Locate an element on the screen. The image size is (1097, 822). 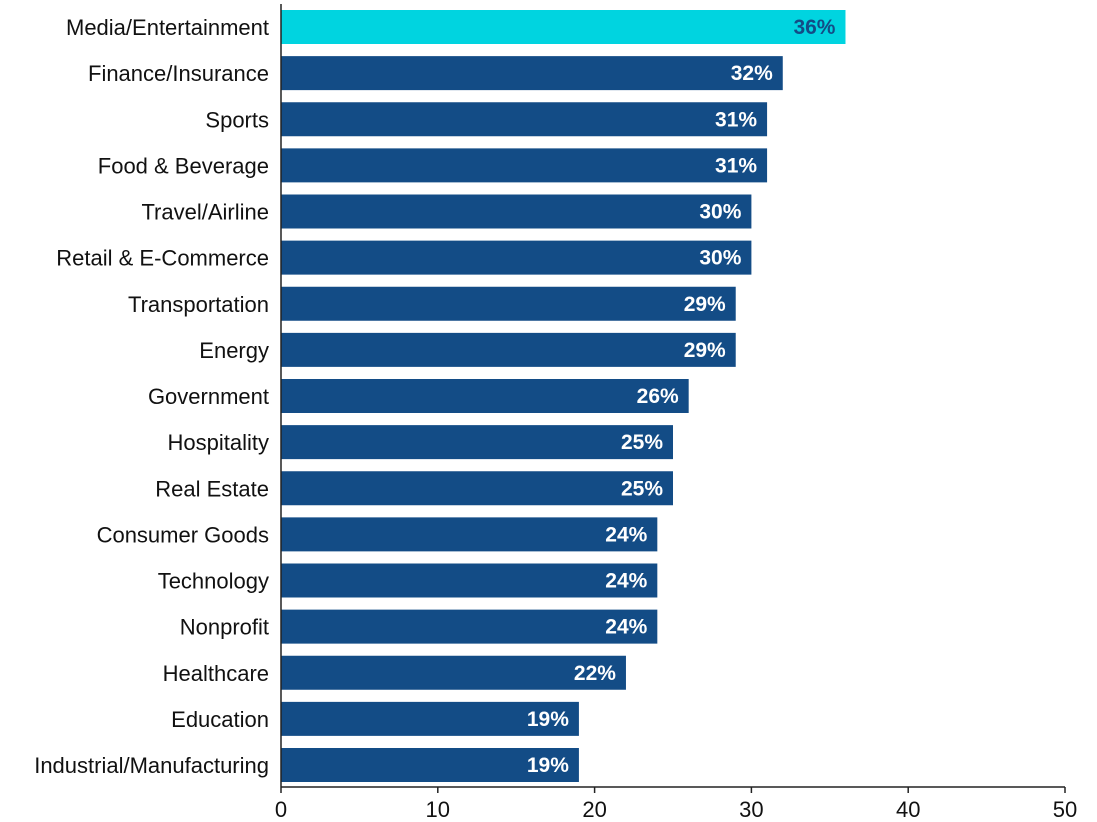
category-label-consumer-goods: Consumer Goods is located at coordinates (183, 534).